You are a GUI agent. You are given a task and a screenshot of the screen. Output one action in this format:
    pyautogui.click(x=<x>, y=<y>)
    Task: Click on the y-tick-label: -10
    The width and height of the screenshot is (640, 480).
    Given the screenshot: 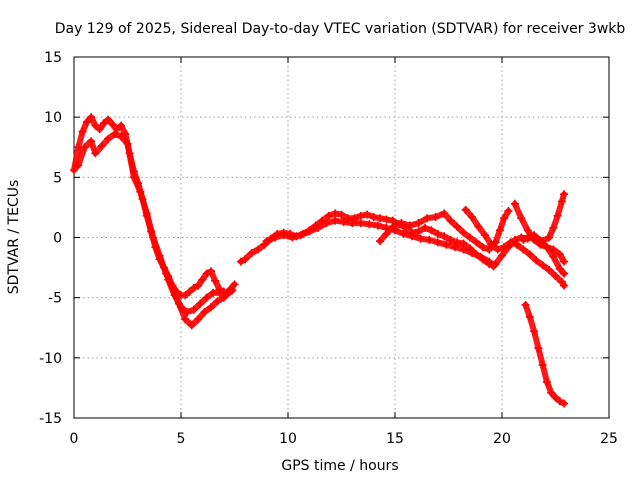 What is the action you would take?
    pyautogui.click(x=50, y=359)
    